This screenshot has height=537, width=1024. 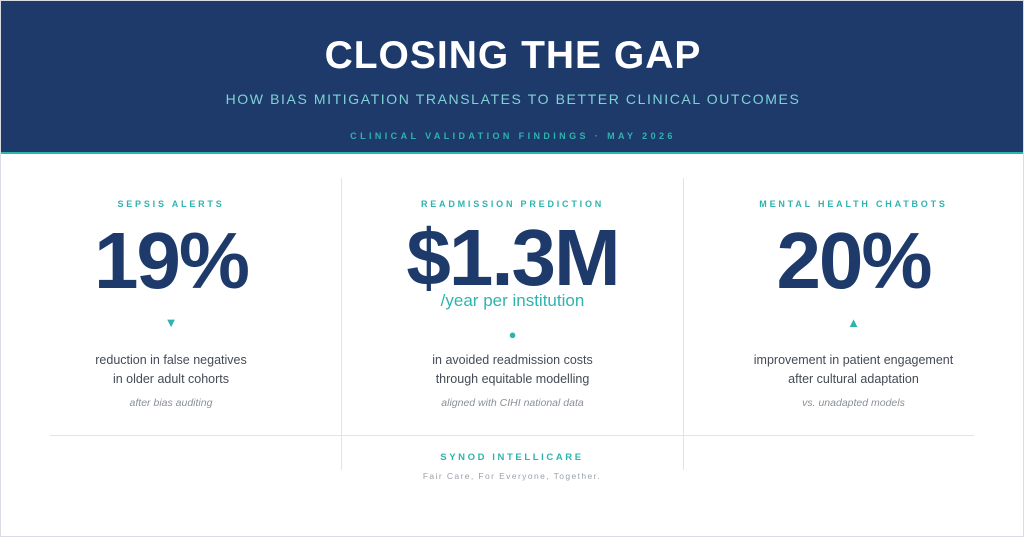 I want to click on footer-divider, so click(x=512, y=435).